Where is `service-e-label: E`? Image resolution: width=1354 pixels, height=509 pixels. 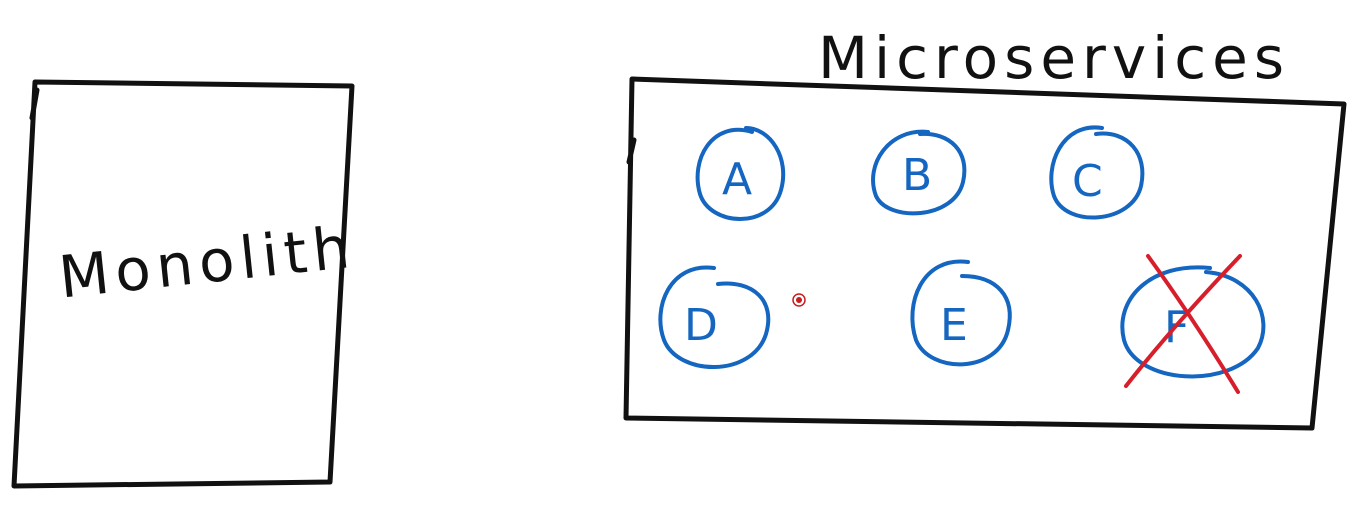
service-e-label: E is located at coordinates (954, 325).